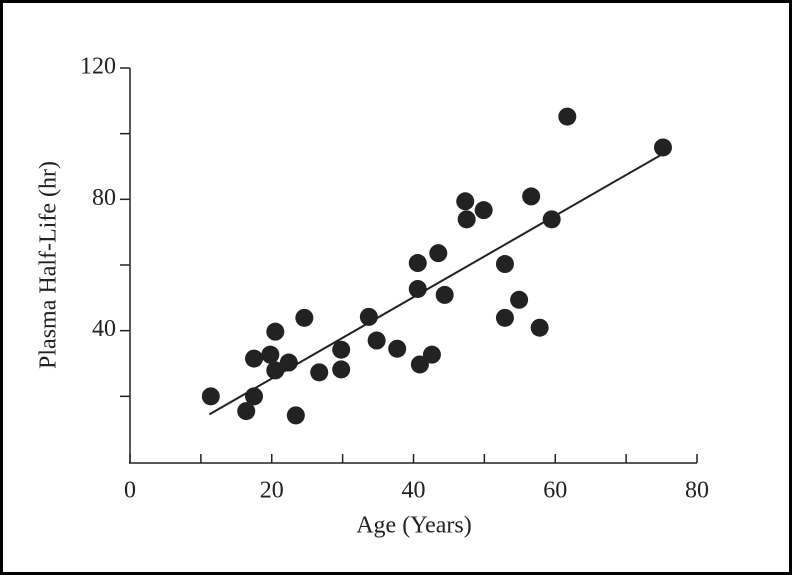 Image resolution: width=792 pixels, height=575 pixels. Describe the element at coordinates (414, 526) in the screenshot. I see `x-axis-label: Age (Years)` at that location.